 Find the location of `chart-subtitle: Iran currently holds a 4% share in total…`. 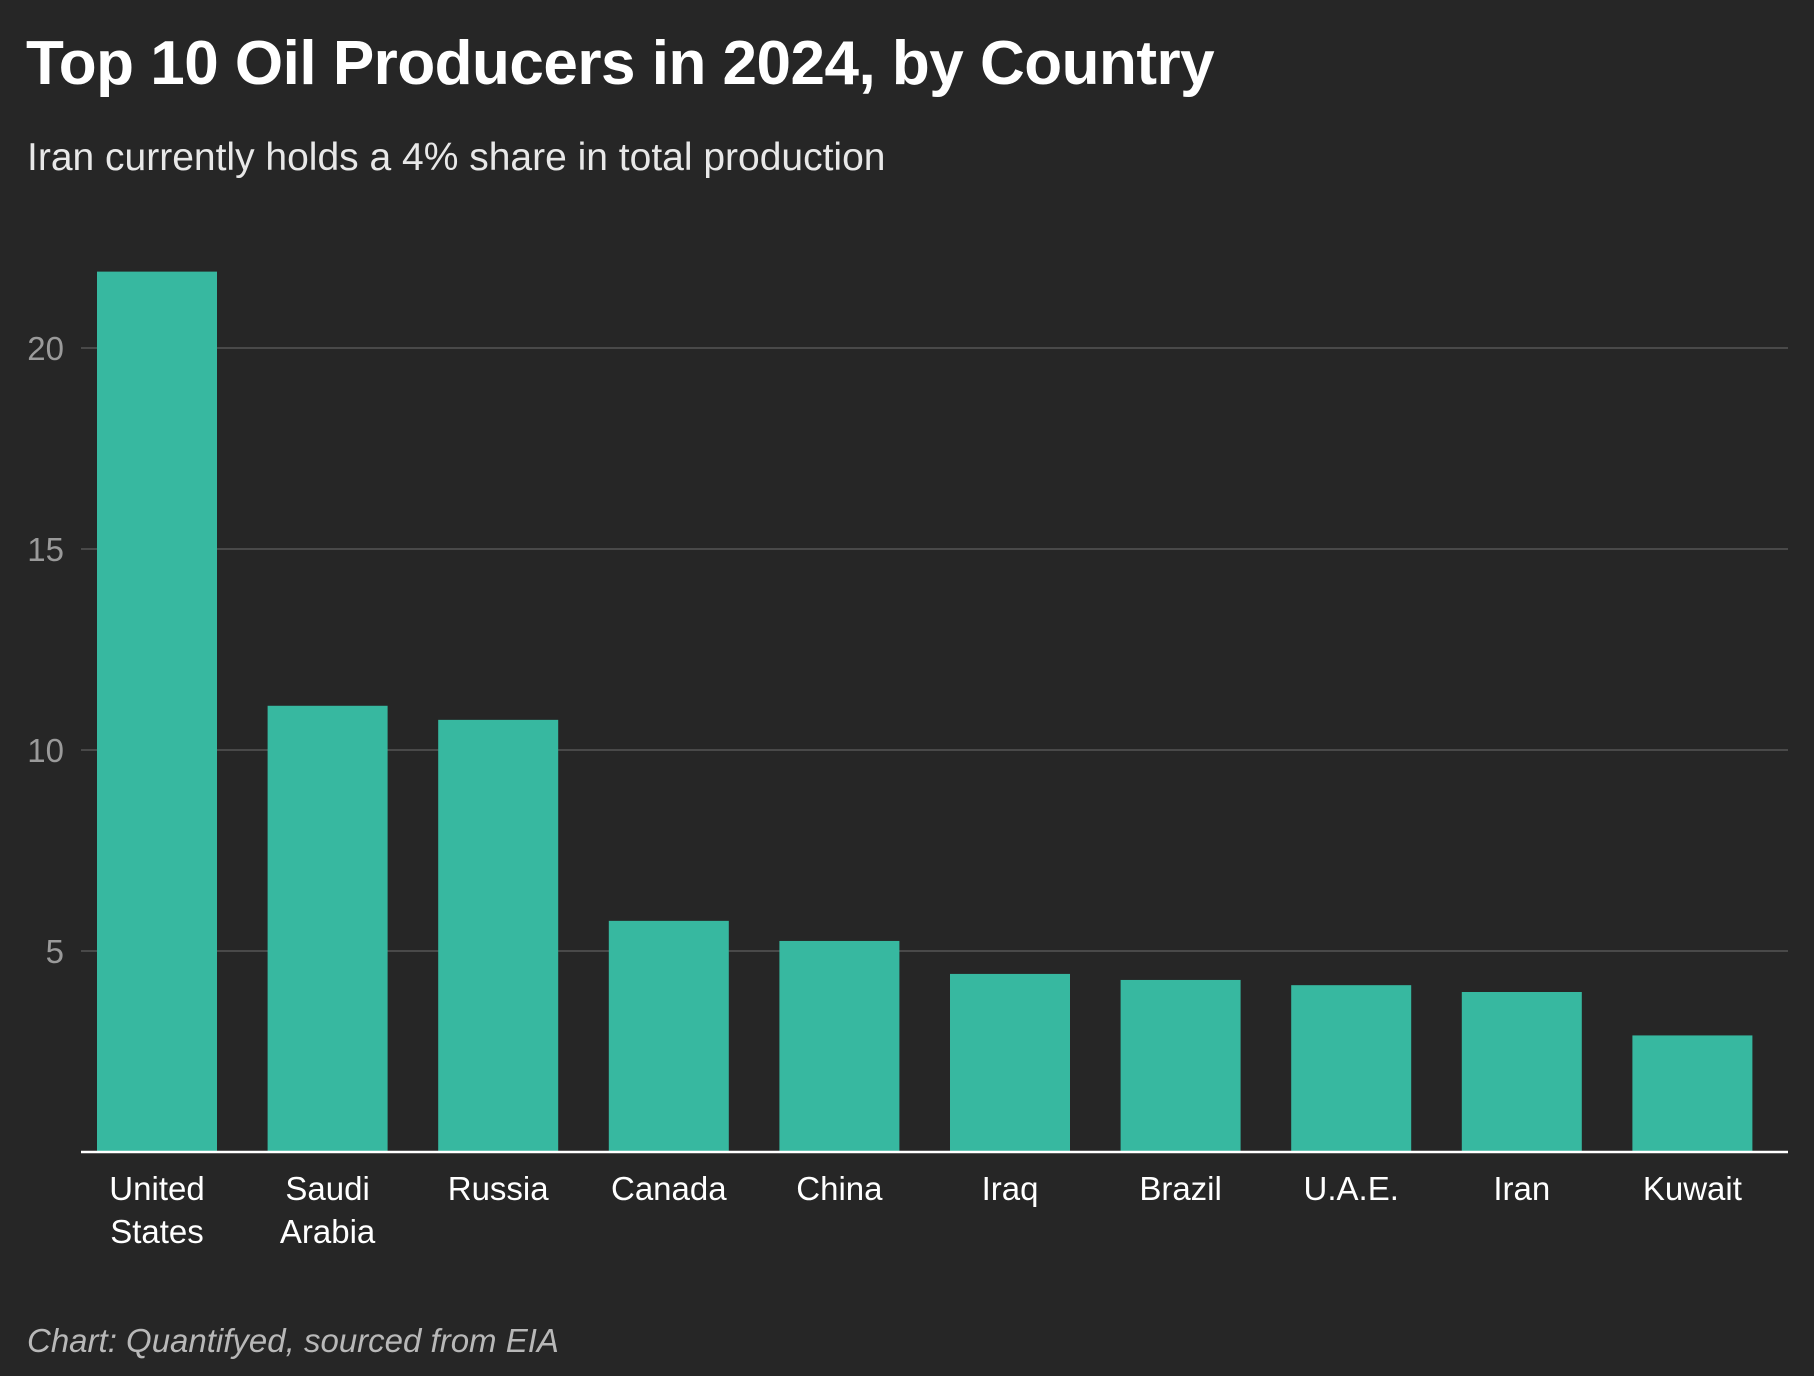

chart-subtitle: Iran currently holds a 4% share in total… is located at coordinates (456, 157).